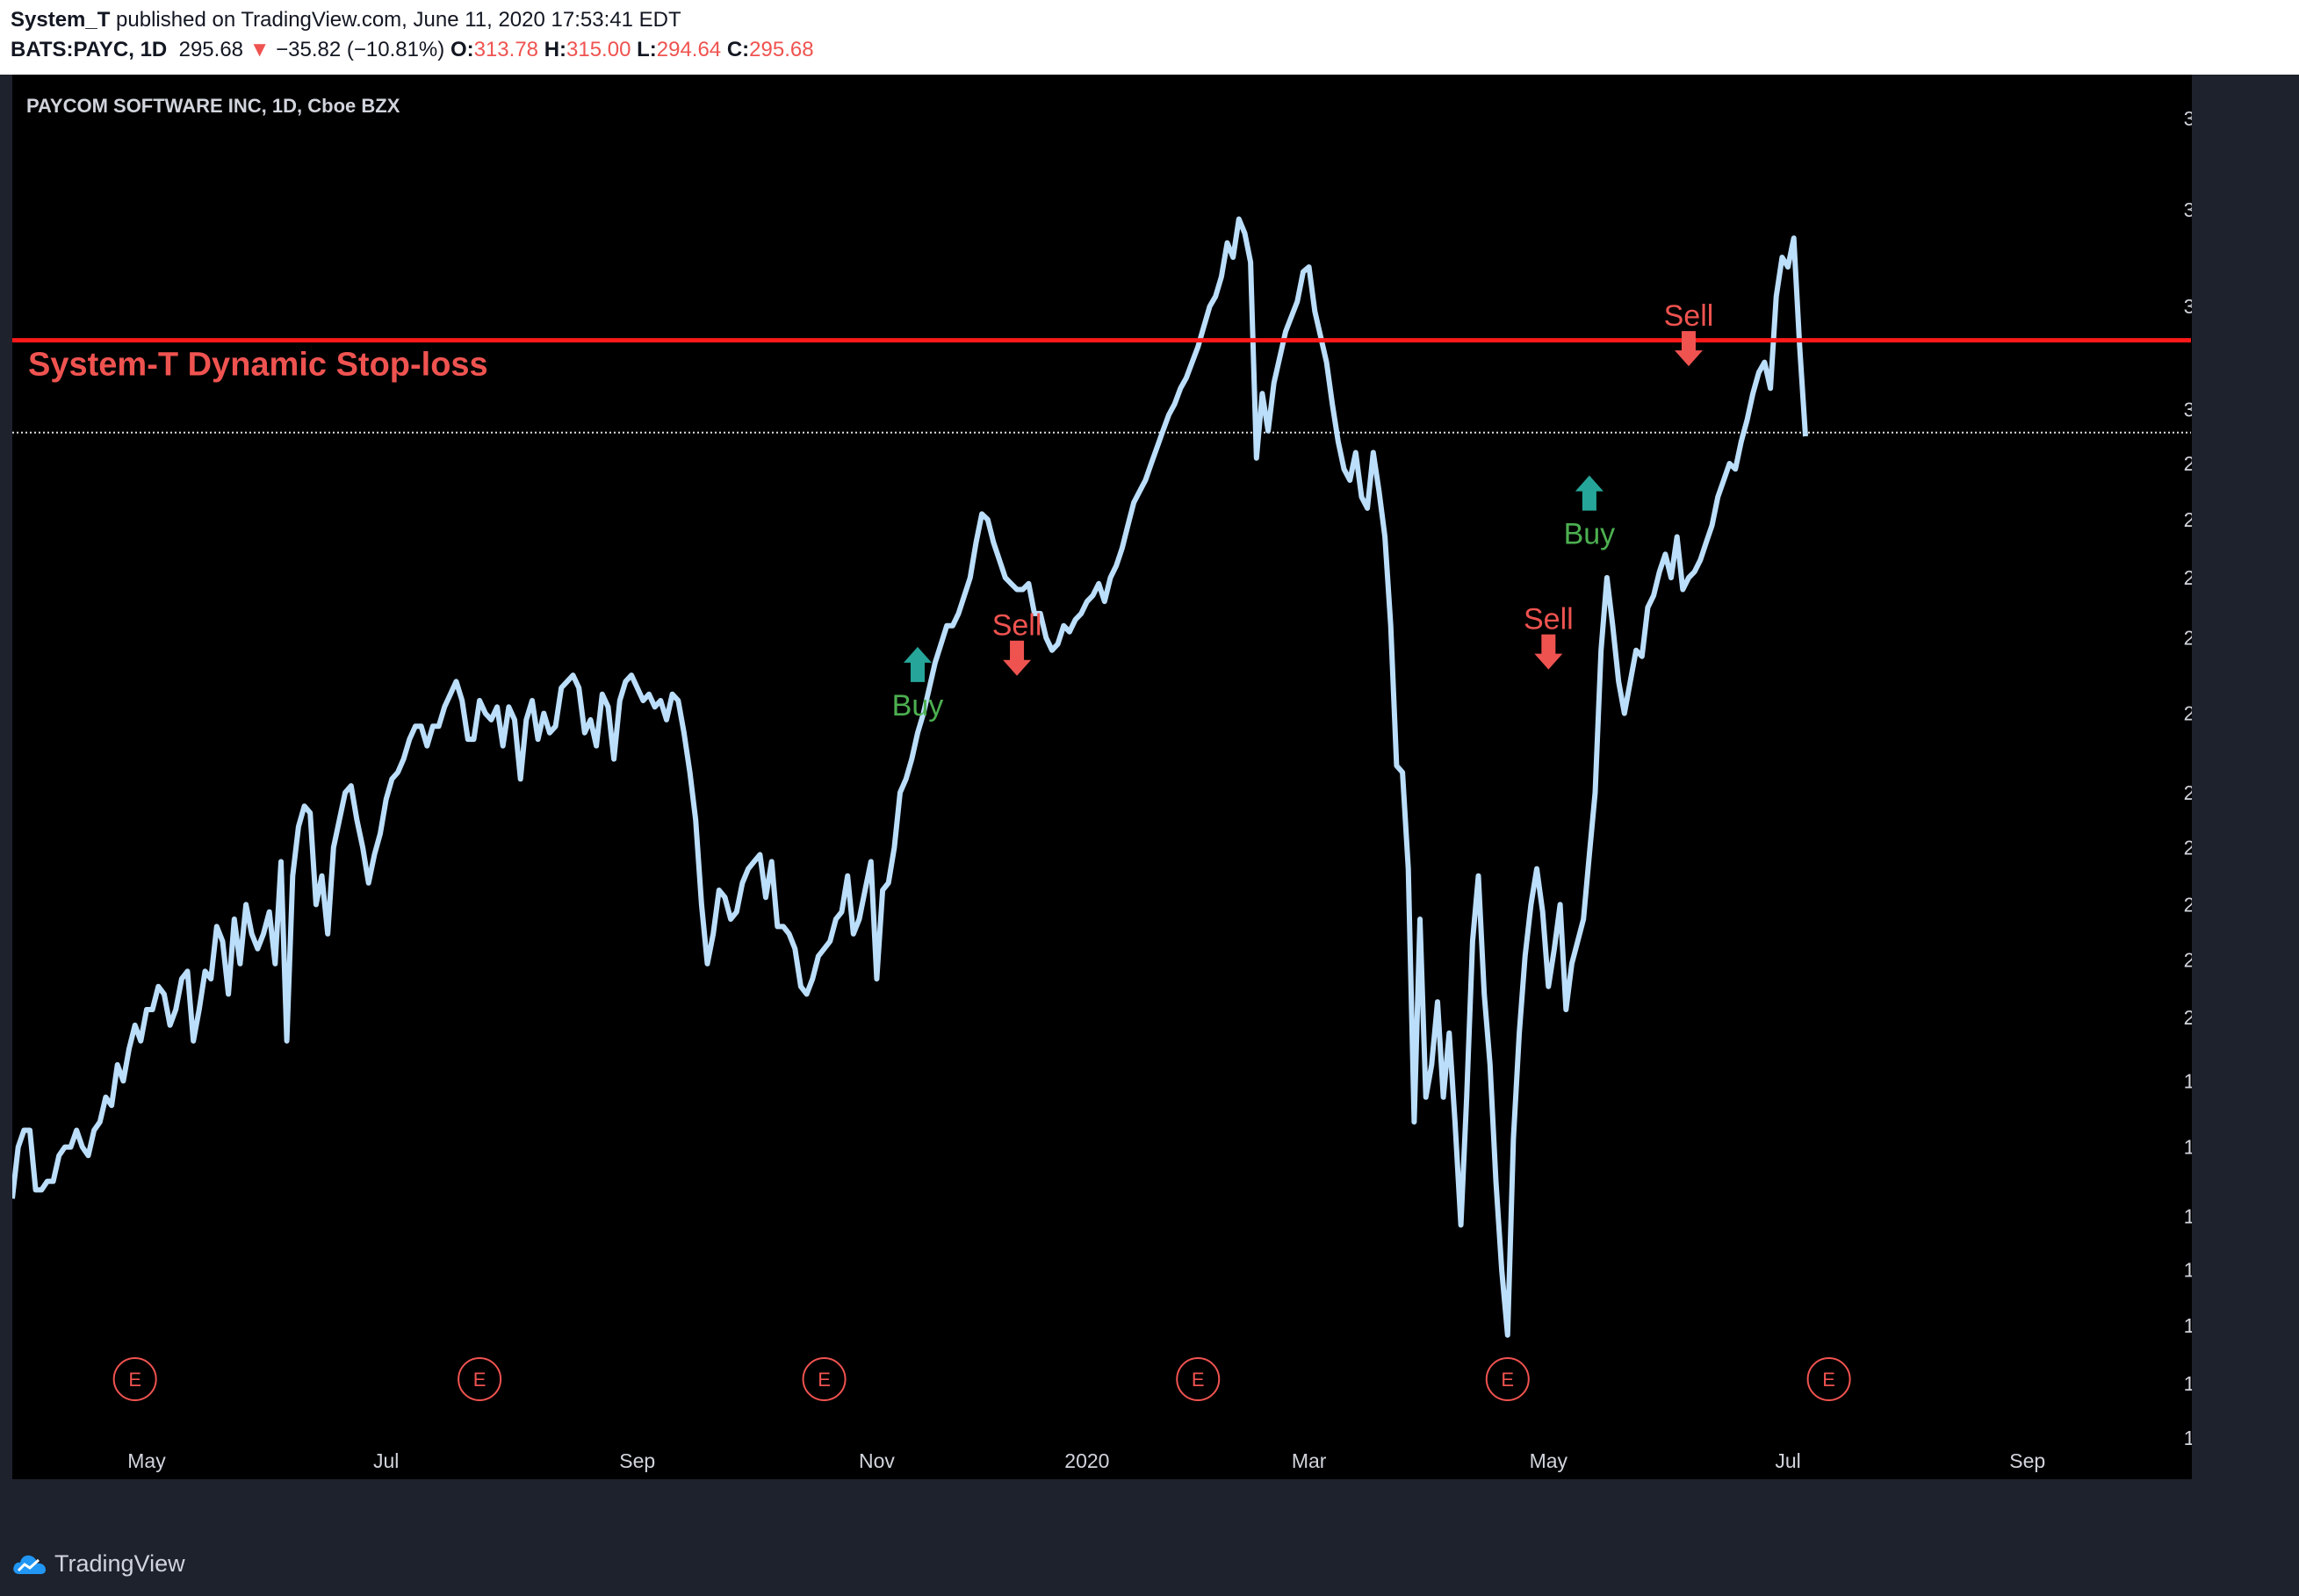 This screenshot has height=1596, width=2299. Describe the element at coordinates (2188, 409) in the screenshot. I see `y-tick-label: 300.00` at that location.